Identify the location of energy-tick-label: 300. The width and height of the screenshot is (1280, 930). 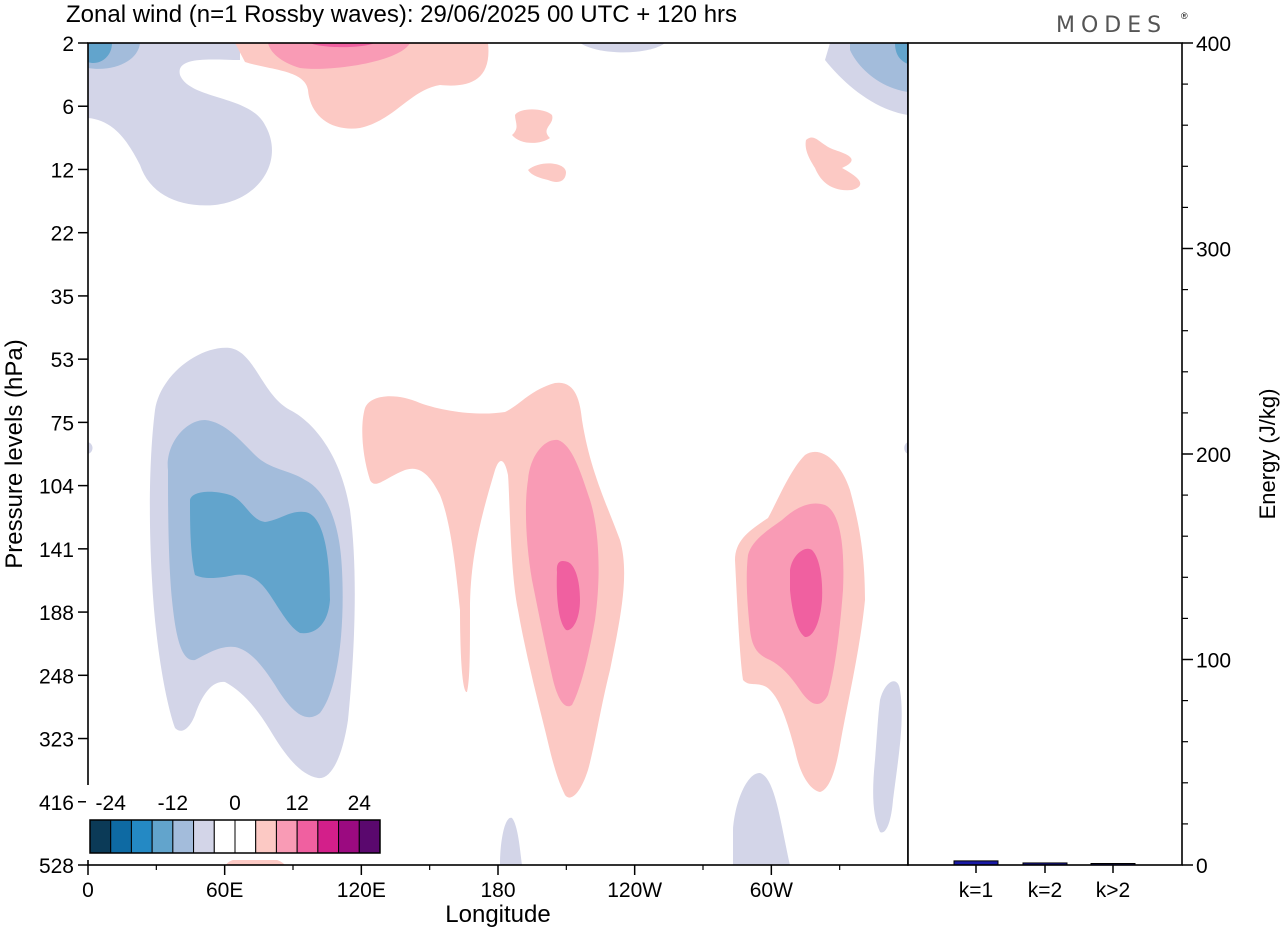
(1213, 250).